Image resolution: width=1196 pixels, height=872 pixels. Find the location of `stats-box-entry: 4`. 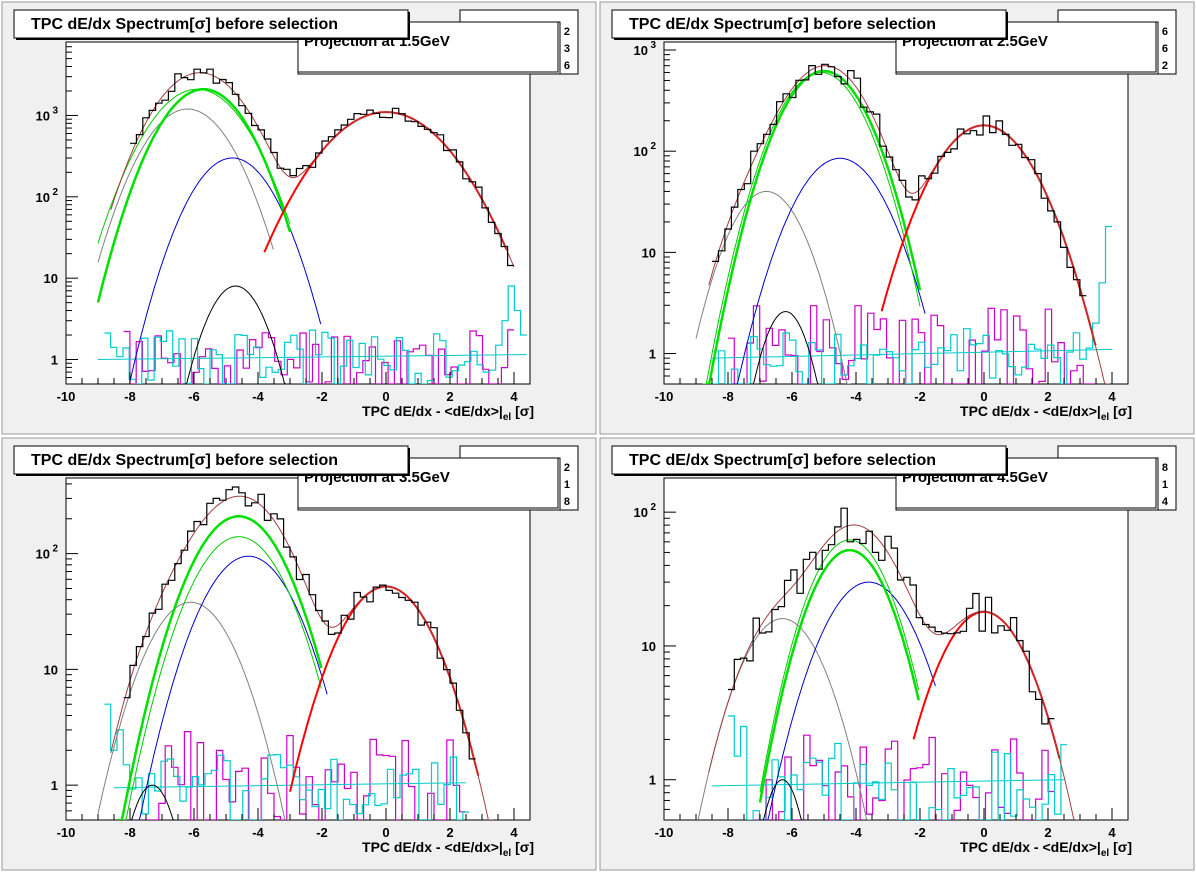

stats-box-entry: 4 is located at coordinates (1165, 502).